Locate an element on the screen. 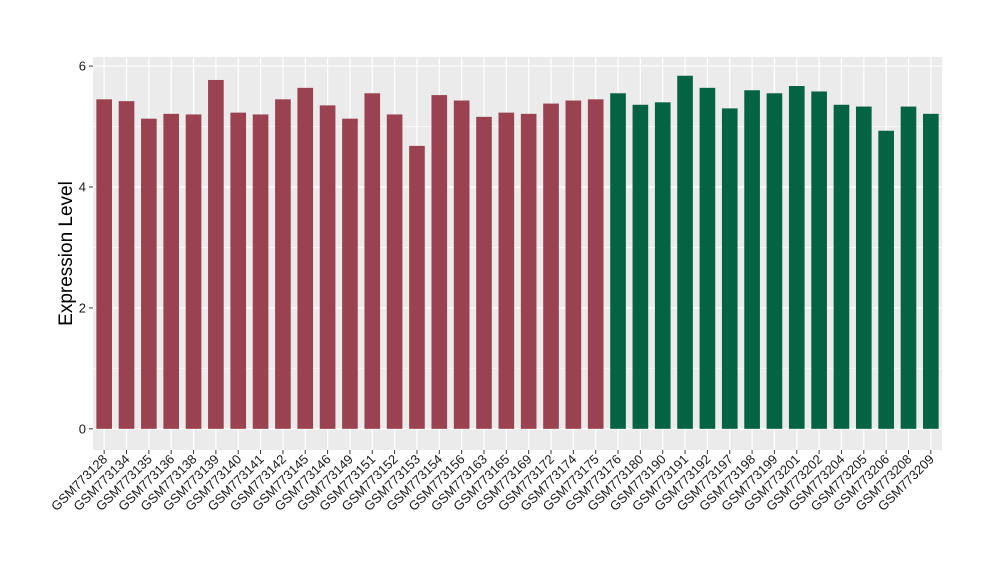 The height and width of the screenshot is (580, 1000). bar-GSM773135 is located at coordinates (149, 273).